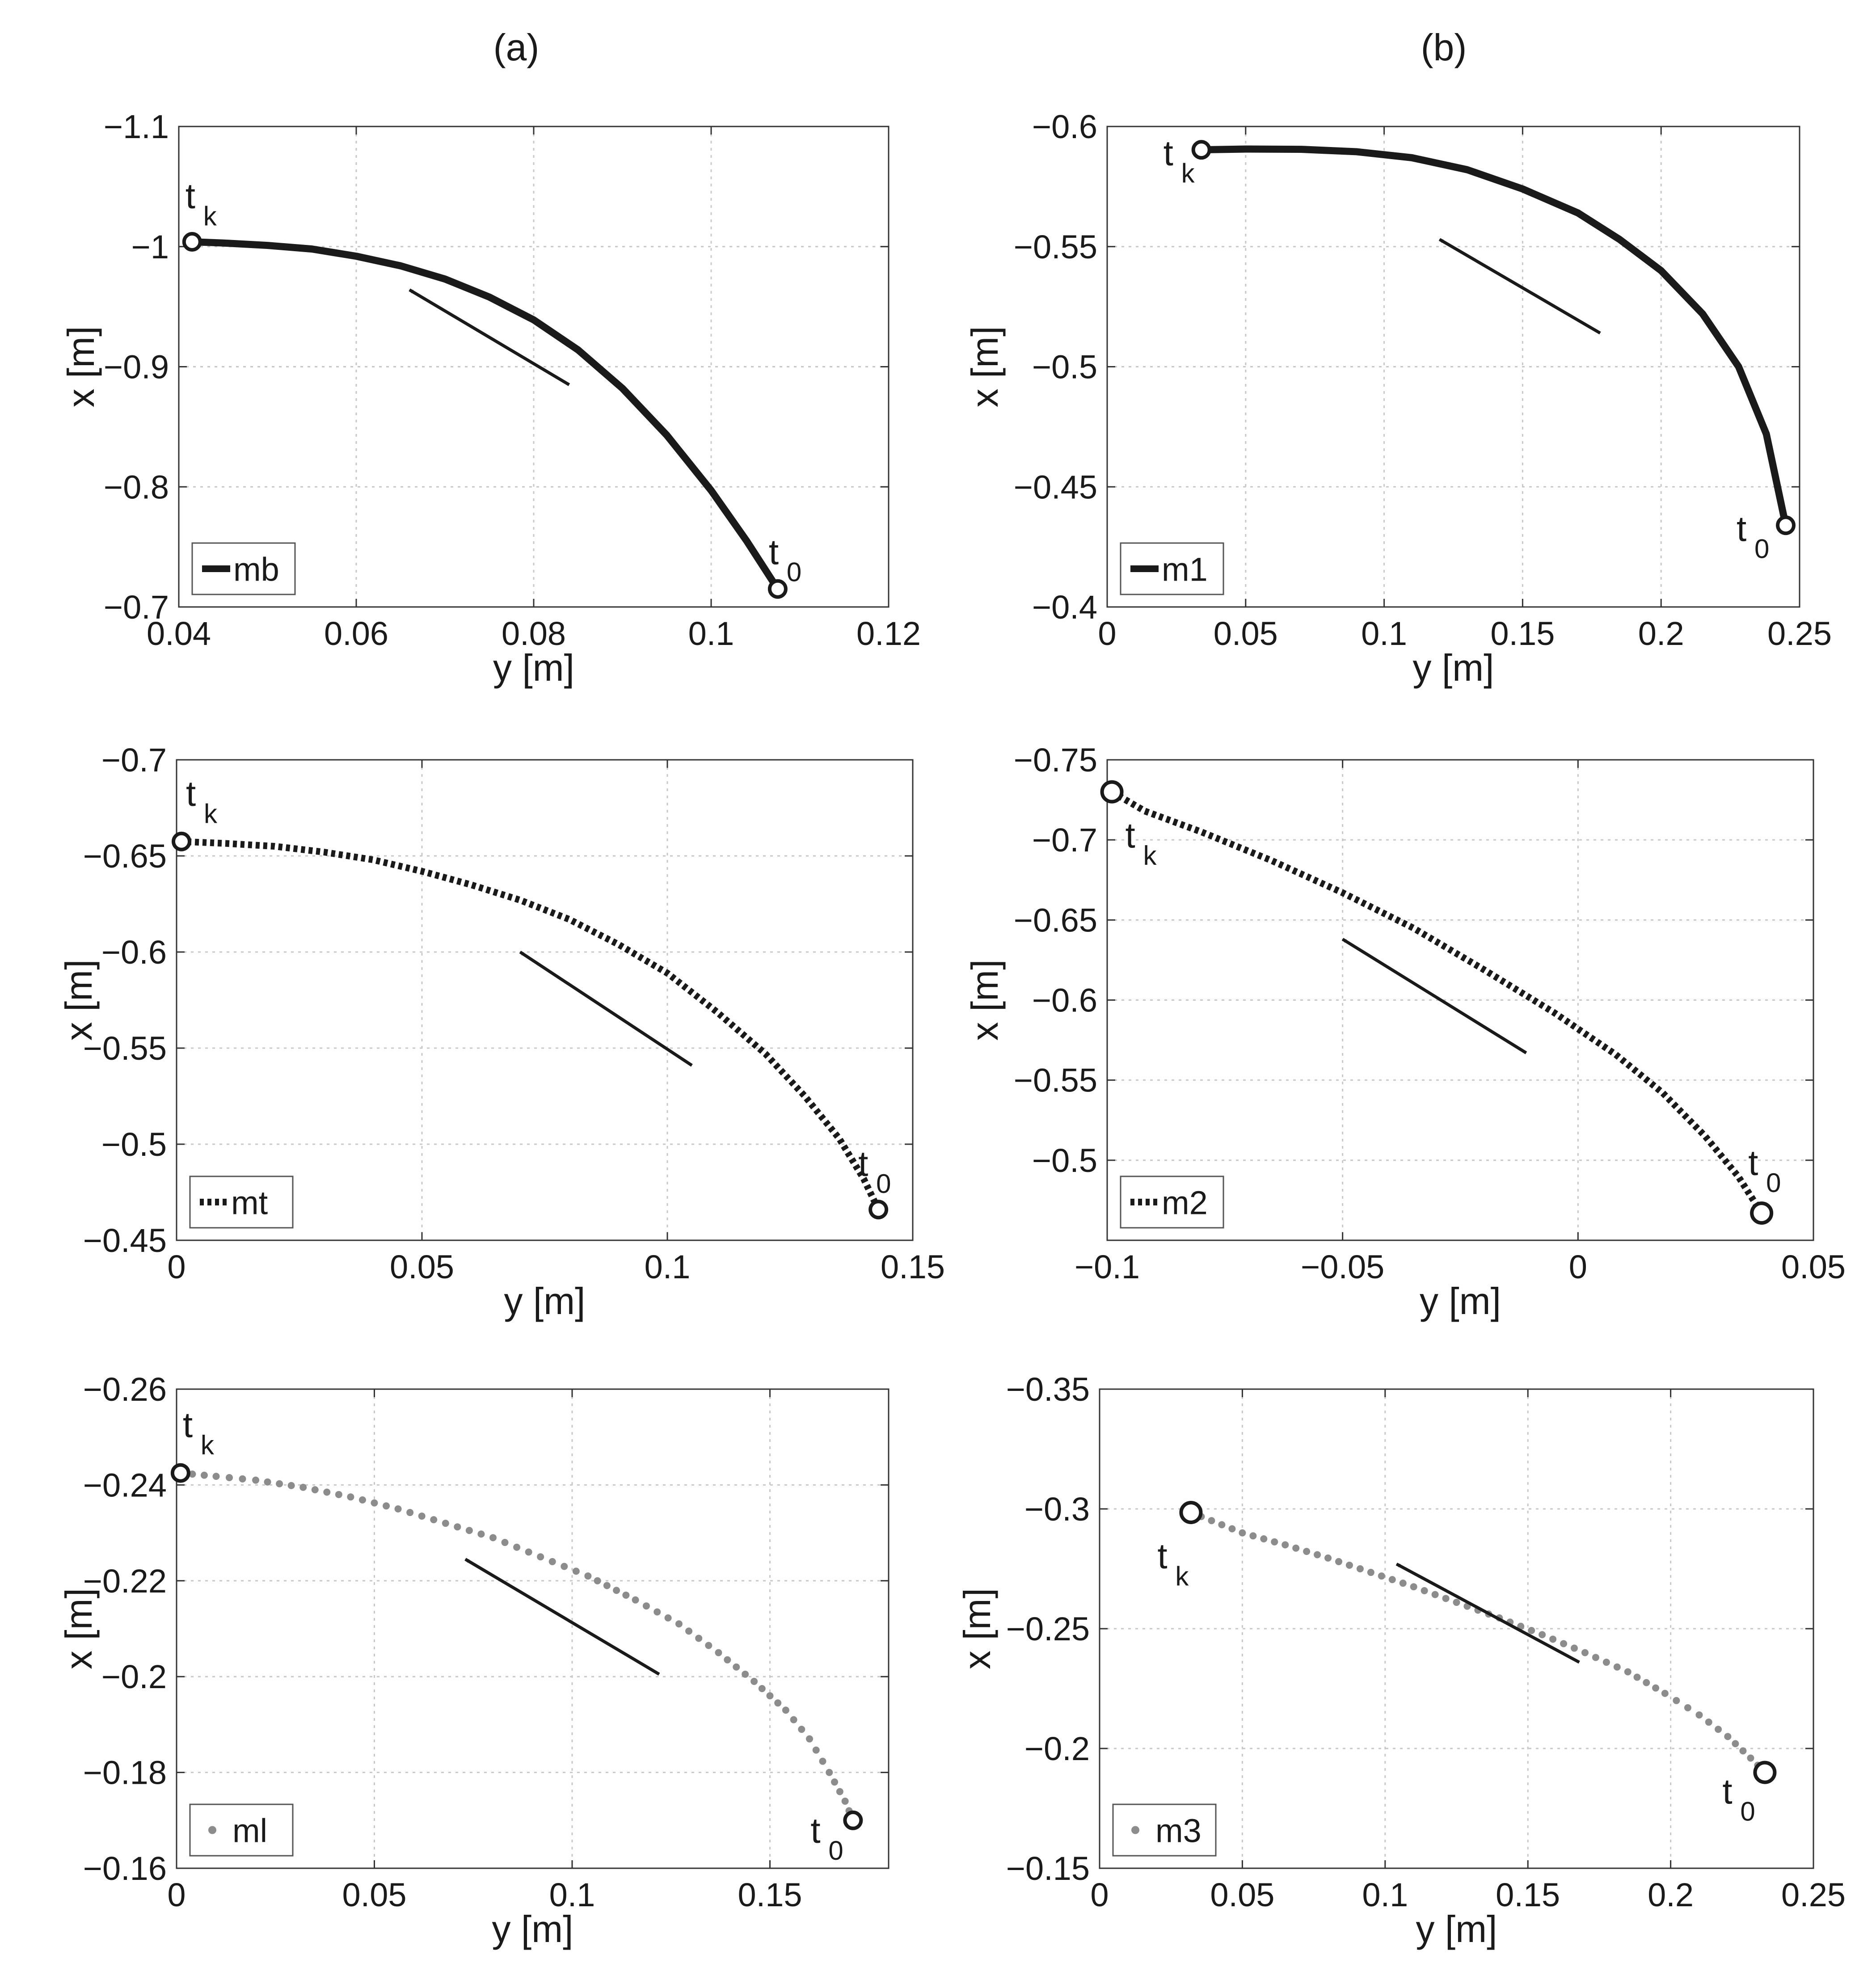 This screenshot has height=1980, width=1876. What do you see at coordinates (150, 247) in the screenshot?
I see `y-tick-label: −1` at bounding box center [150, 247].